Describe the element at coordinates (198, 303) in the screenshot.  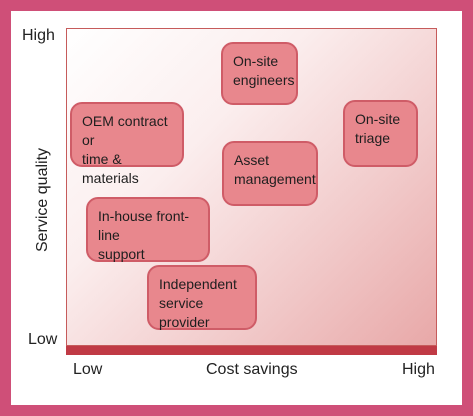
I see `node-independent-provider-label: Independent service provider` at that location.